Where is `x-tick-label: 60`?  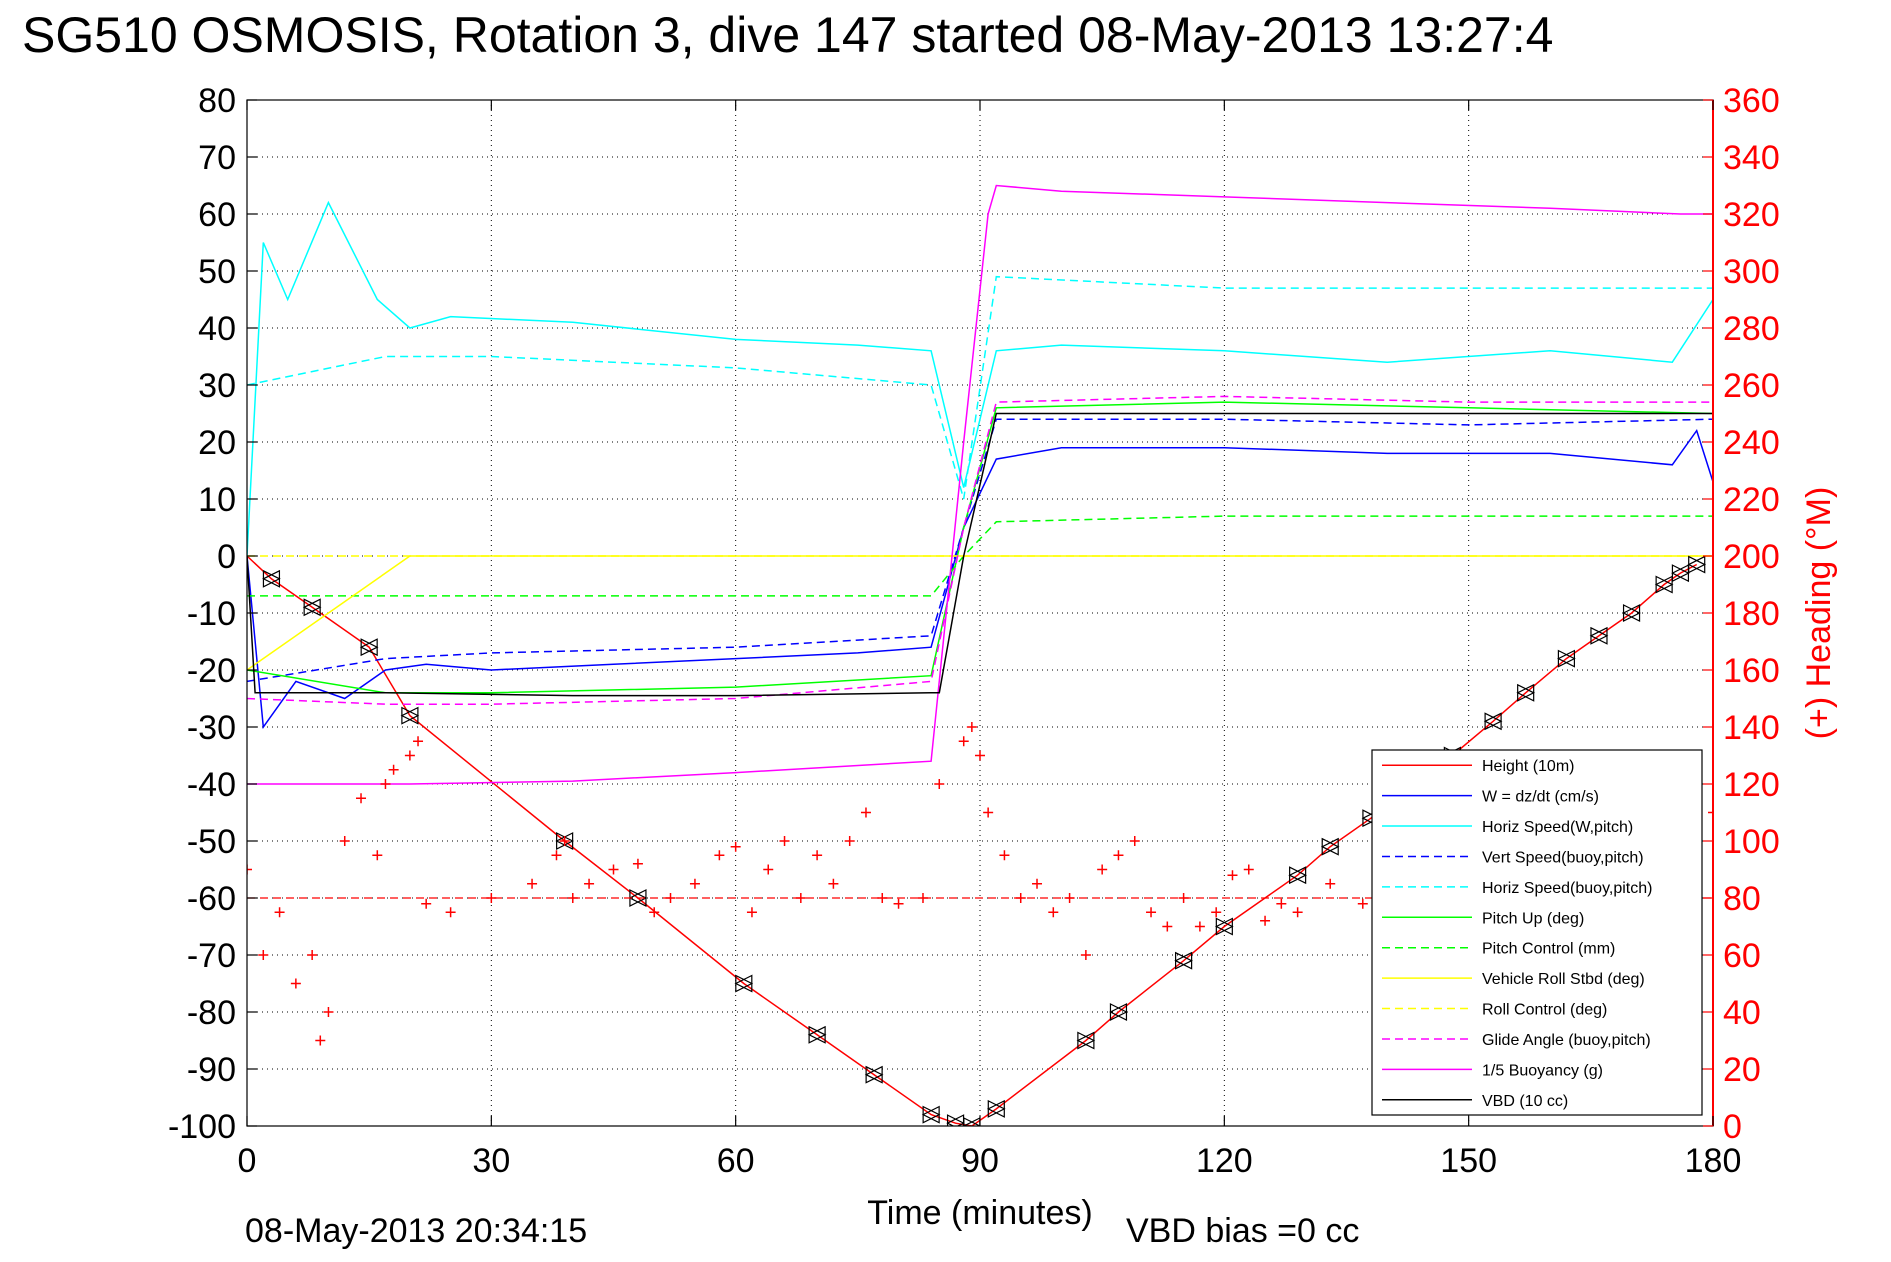 x-tick-label: 60 is located at coordinates (736, 1161).